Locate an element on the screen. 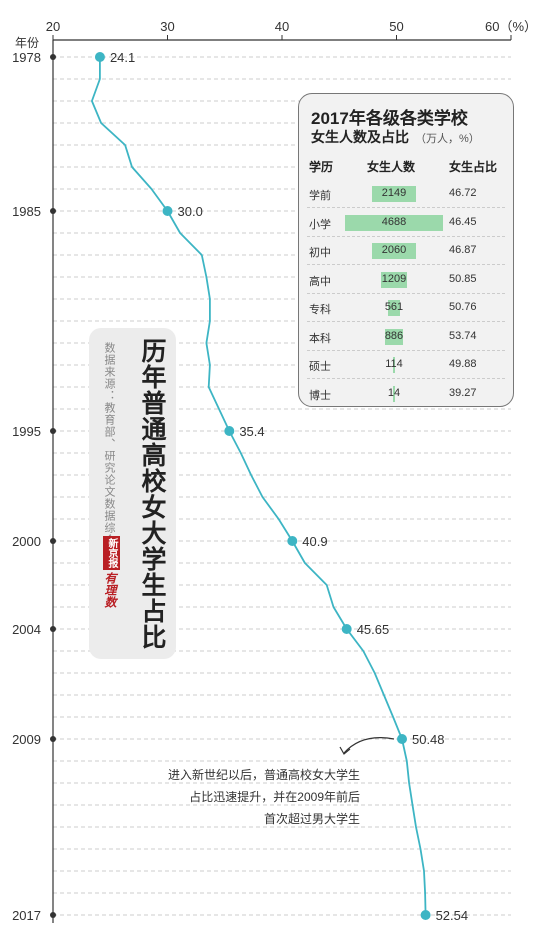  row-count: 561 is located at coordinates (394, 307).